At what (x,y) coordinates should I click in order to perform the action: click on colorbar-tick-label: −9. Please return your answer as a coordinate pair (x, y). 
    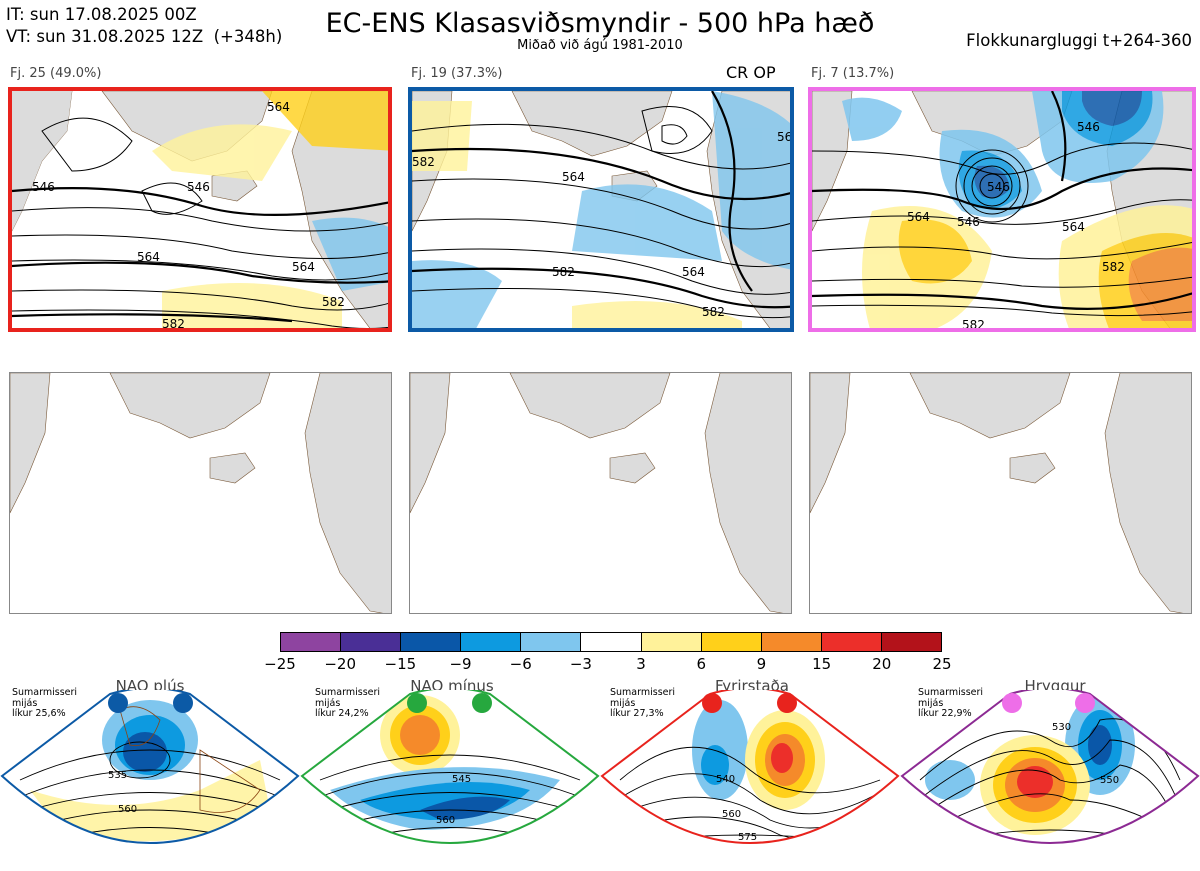
    Looking at the image, I should click on (460, 664).